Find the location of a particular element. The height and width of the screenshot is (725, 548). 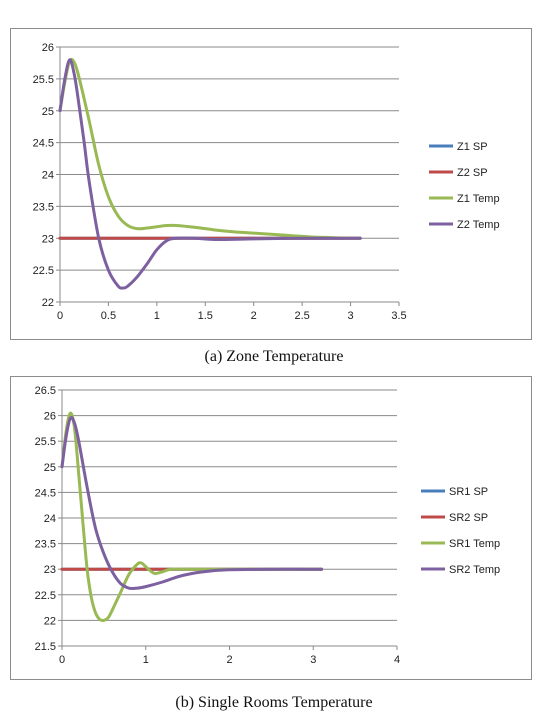

chart-a-legend-label: Z2 Temp is located at coordinates (478, 225).